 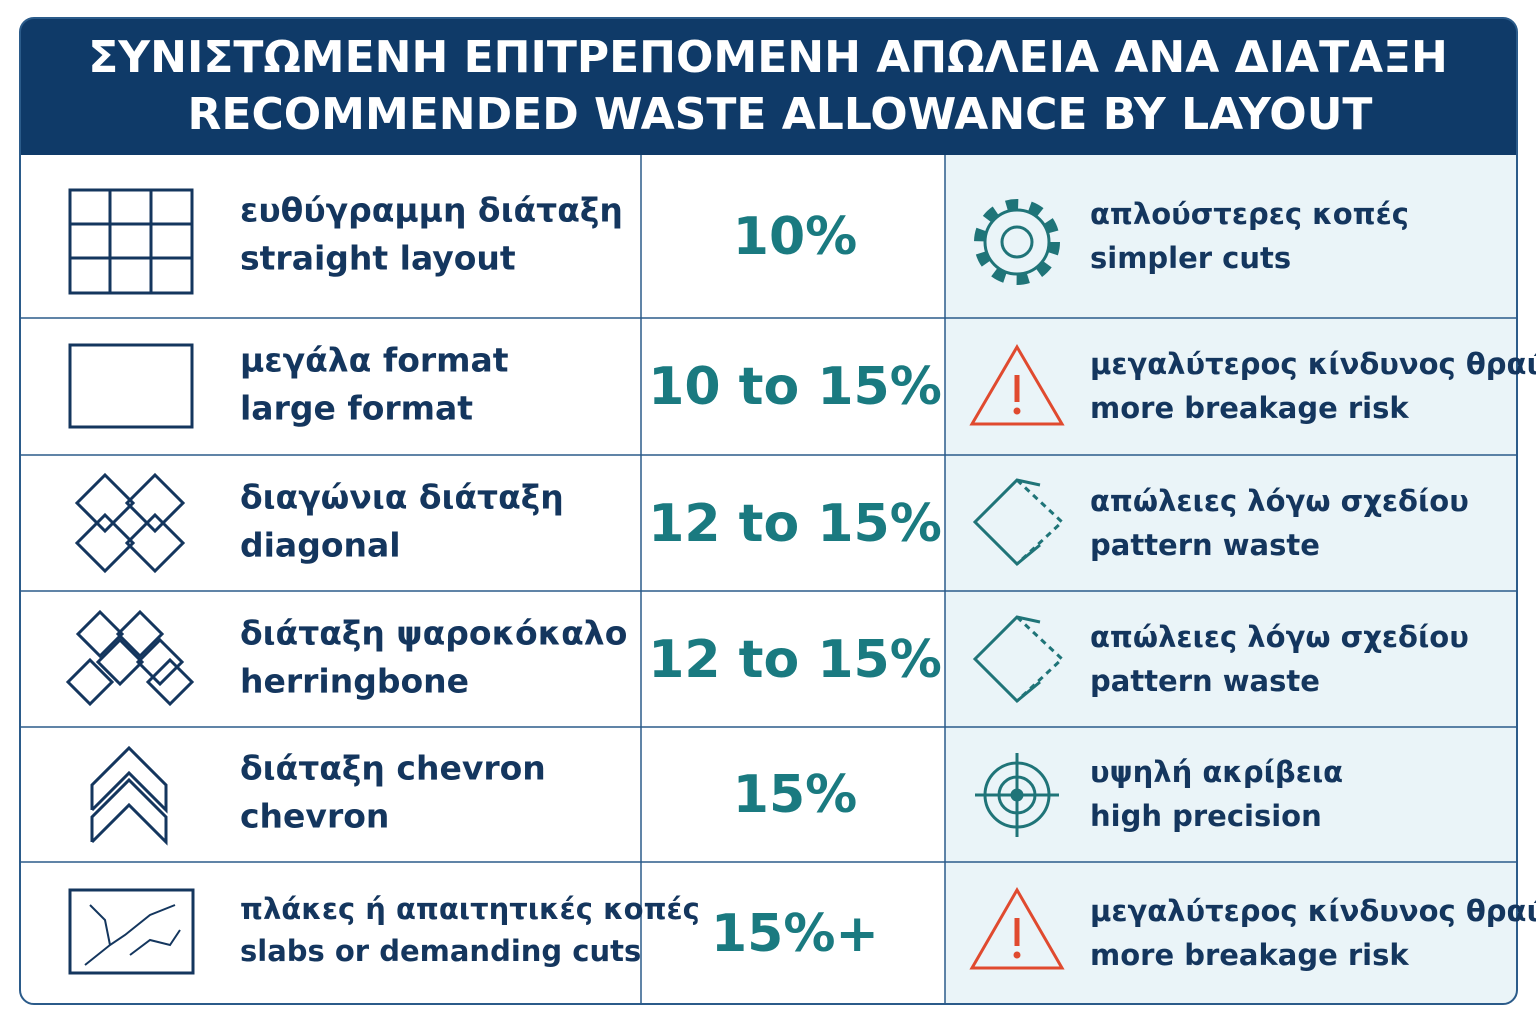 I want to click on title-en: RECOMMENDED WASTE ALLOWANCE BY LAYOUT, so click(x=780, y=114).